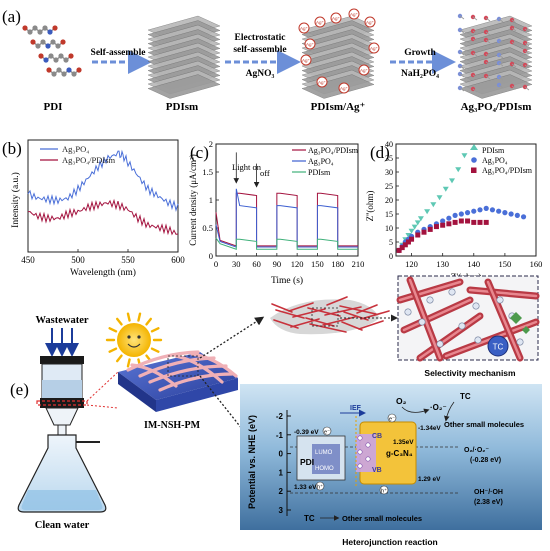 The image size is (550, 551). Describe the element at coordinates (259, 50) in the screenshot. I see `arrow-label-self-assemble-2: self-assemble` at that location.